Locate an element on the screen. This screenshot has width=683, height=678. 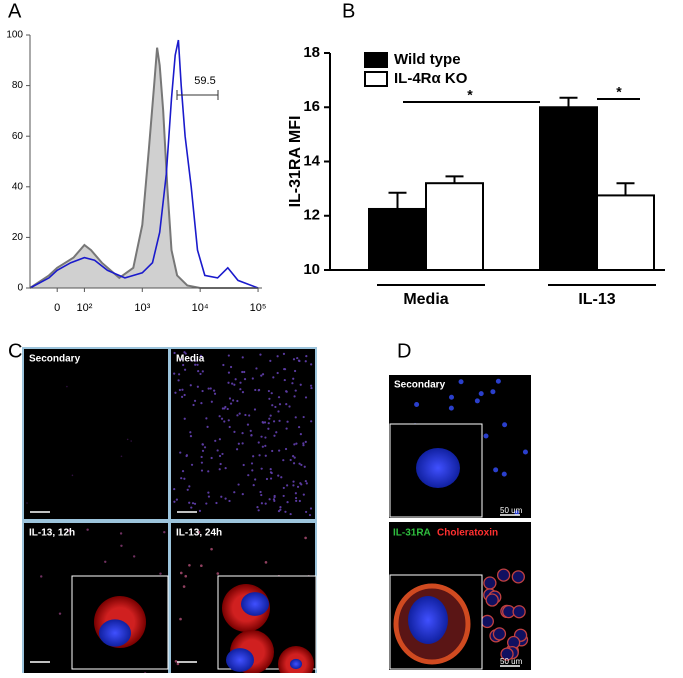
nucleus is located at coordinates (428, 620).